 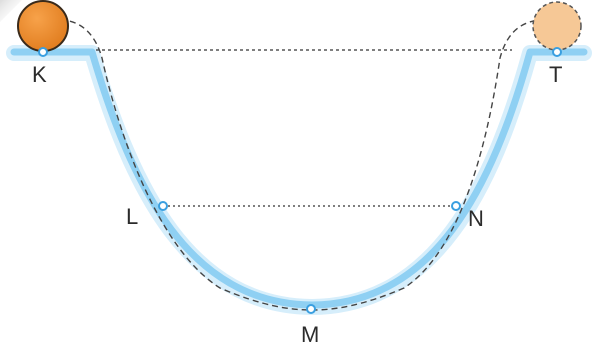 I want to click on point-t-dot, so click(x=557, y=52).